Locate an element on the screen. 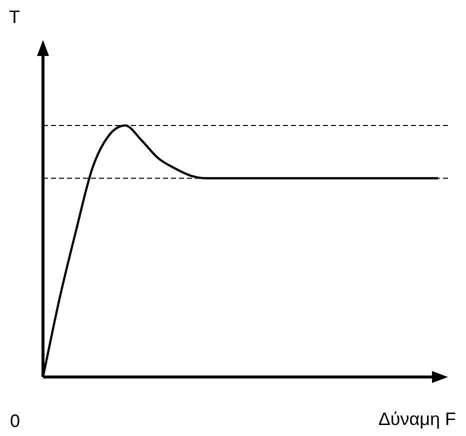  x-axis-title: Δύναμη F is located at coordinates (417, 418).